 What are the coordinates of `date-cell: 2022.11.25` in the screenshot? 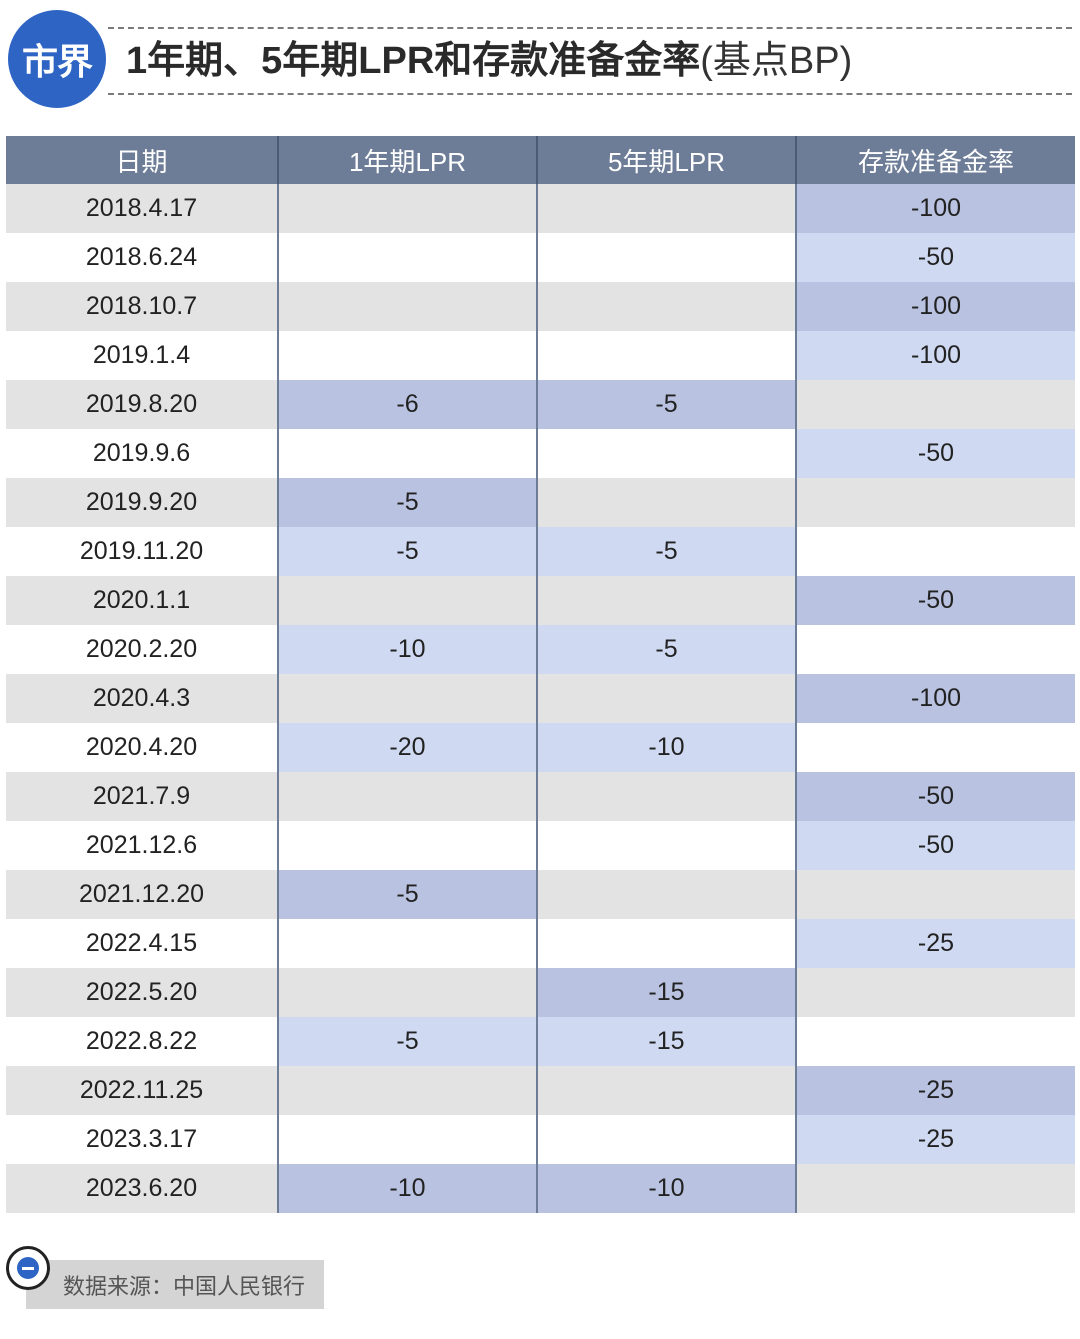 It's located at (141, 1090).